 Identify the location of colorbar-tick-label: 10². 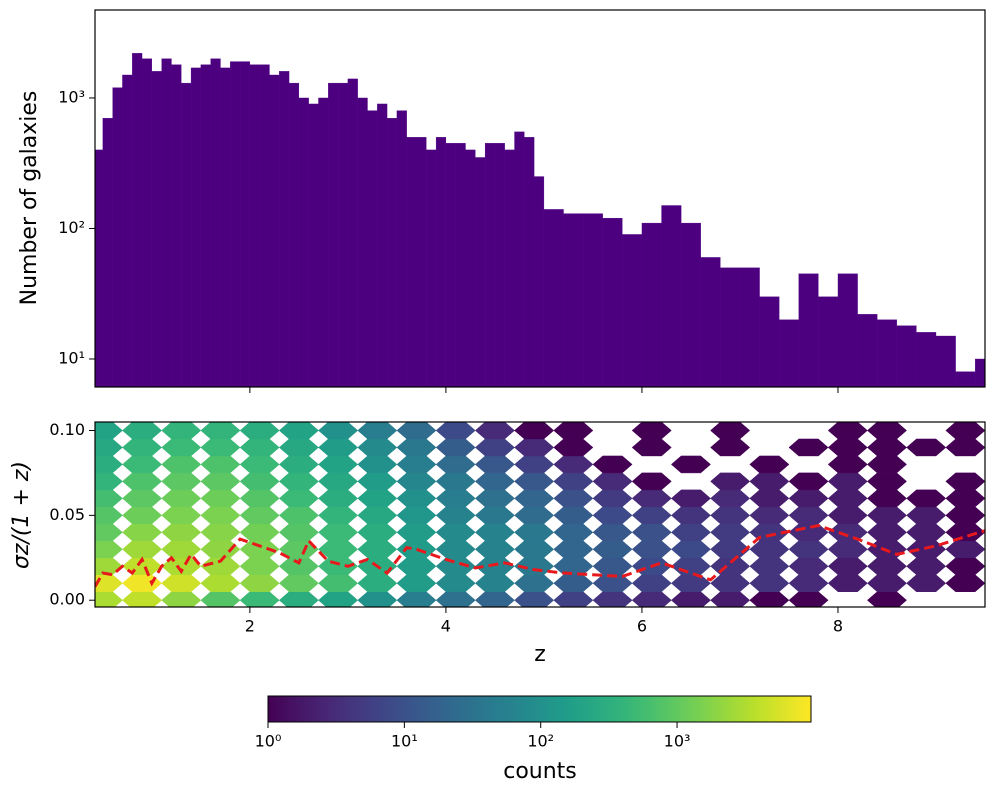
(540, 741).